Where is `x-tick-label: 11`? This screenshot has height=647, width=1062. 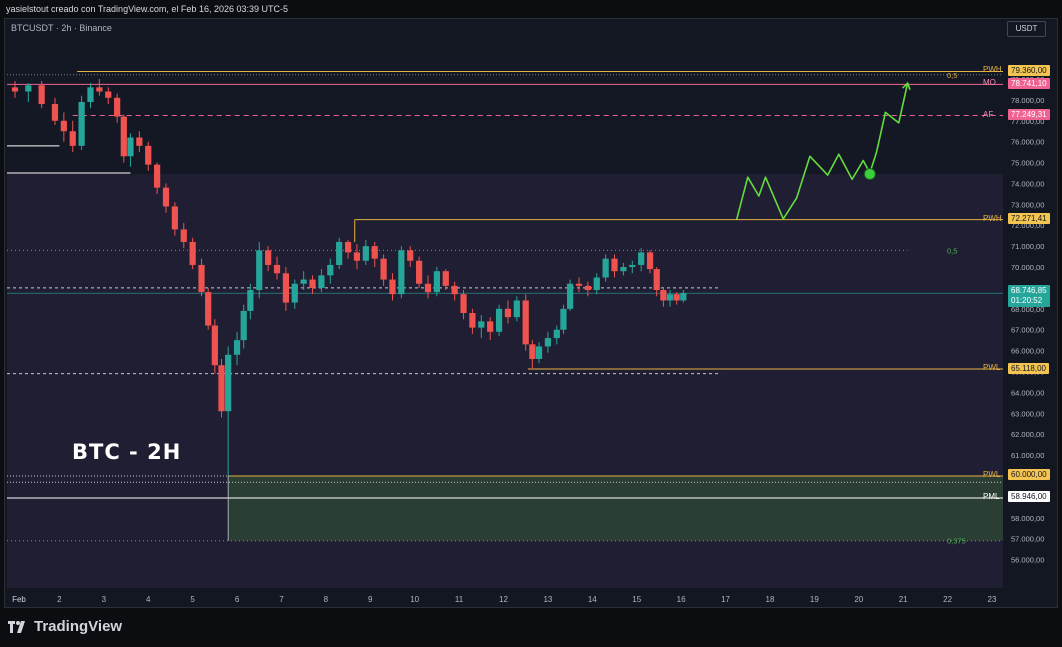
x-tick-label: 11 is located at coordinates (459, 599).